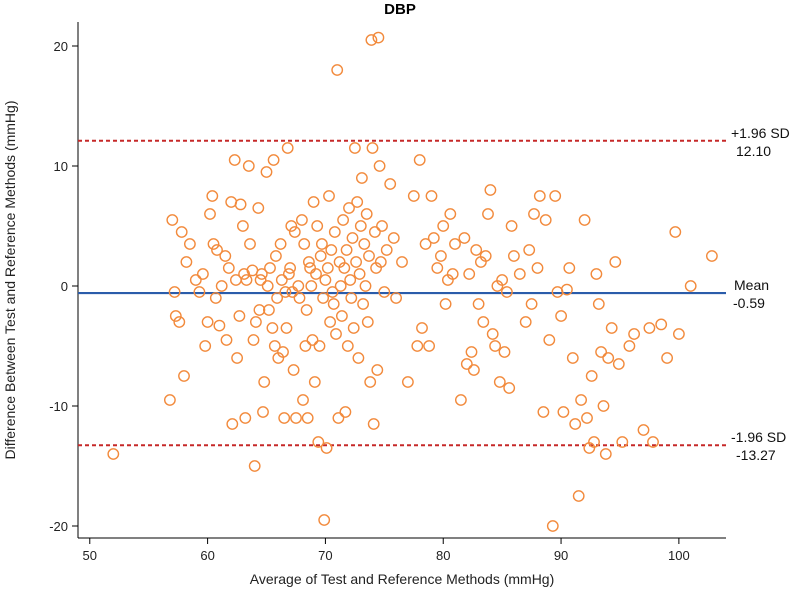 Image resolution: width=800 pixels, height=595 pixels. What do you see at coordinates (749, 303) in the screenshot?
I see `mean-value: -0.59` at bounding box center [749, 303].